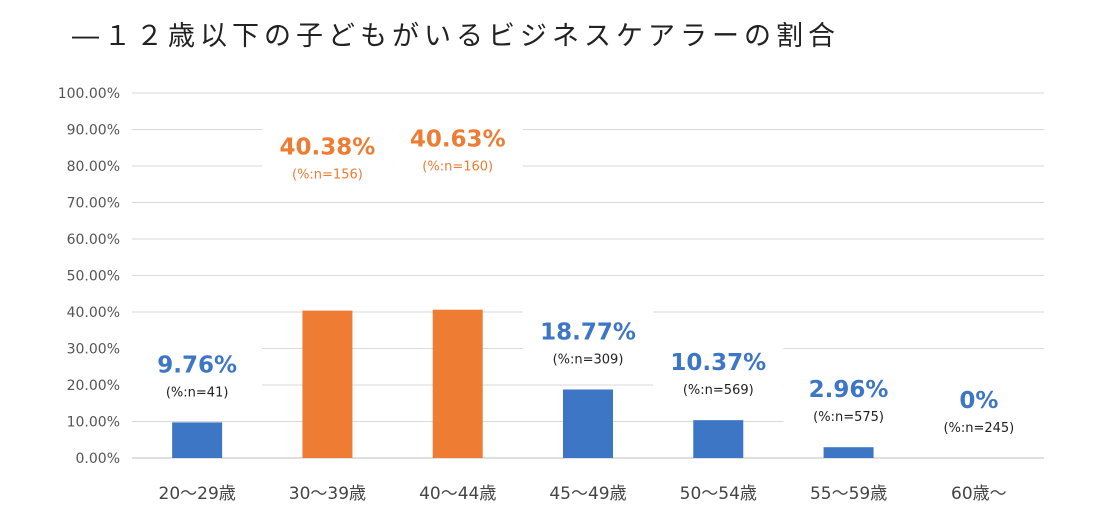  I want to click on x-tick-label: 45〜49歳, so click(587, 494).